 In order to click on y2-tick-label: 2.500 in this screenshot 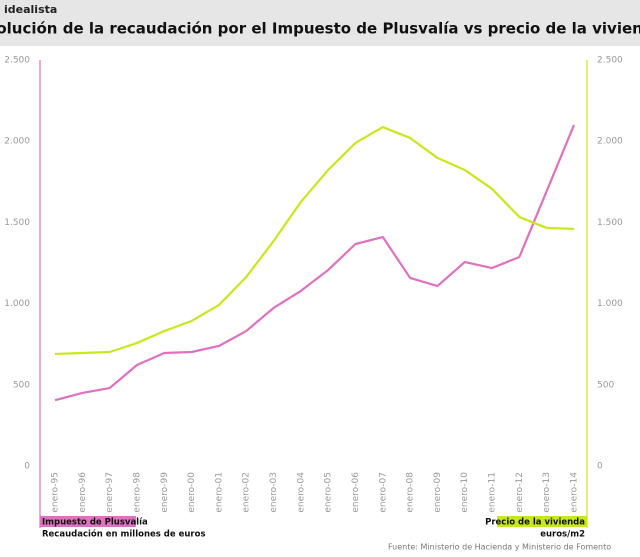, I will do `click(610, 61)`.